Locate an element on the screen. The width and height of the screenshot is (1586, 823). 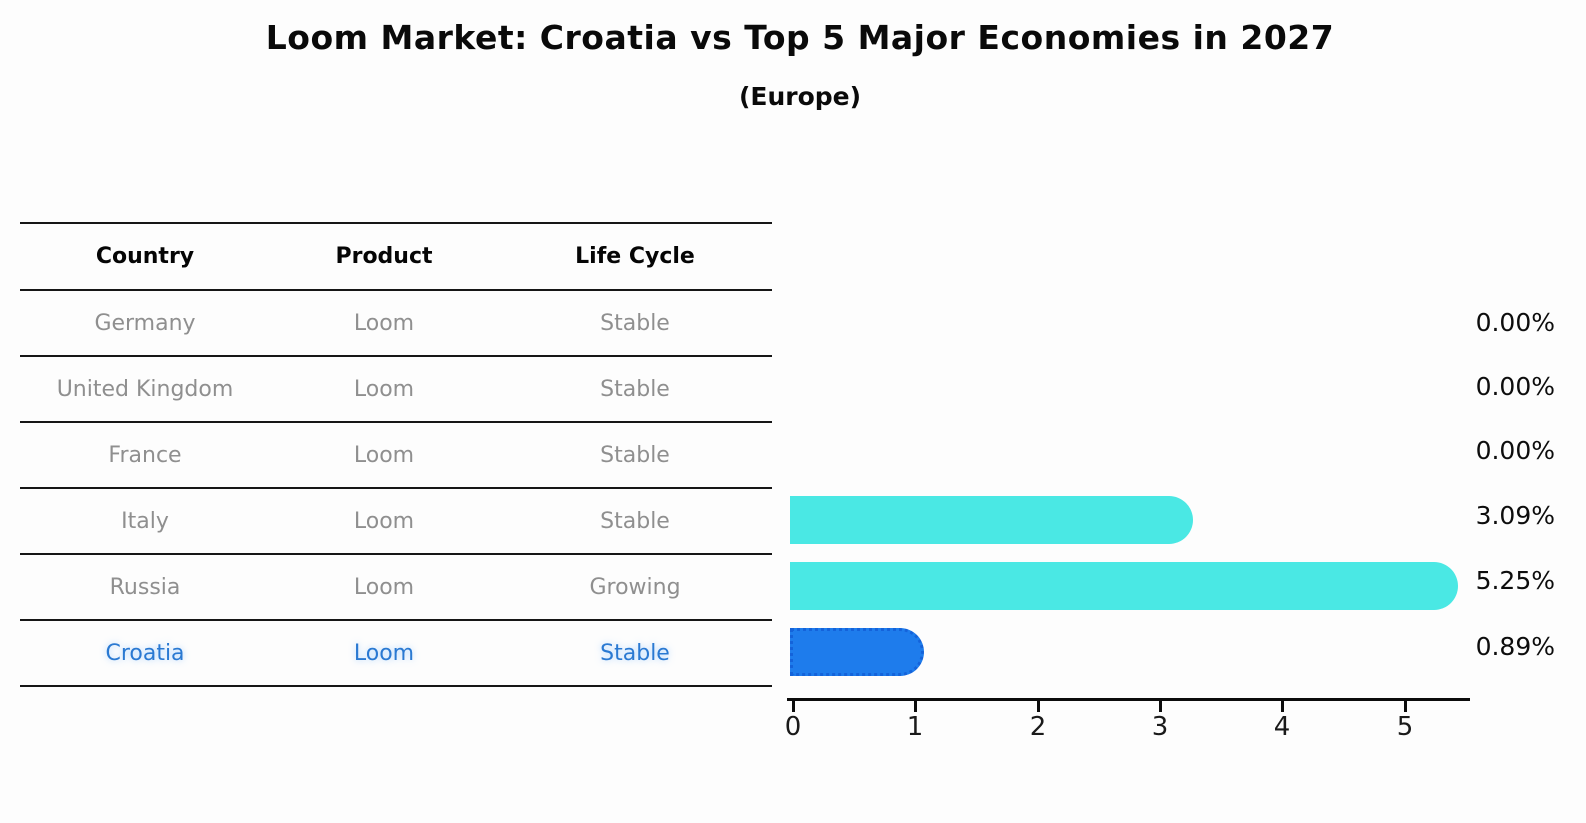
column-header-life-cycle: Life Cycle is located at coordinates (635, 256).